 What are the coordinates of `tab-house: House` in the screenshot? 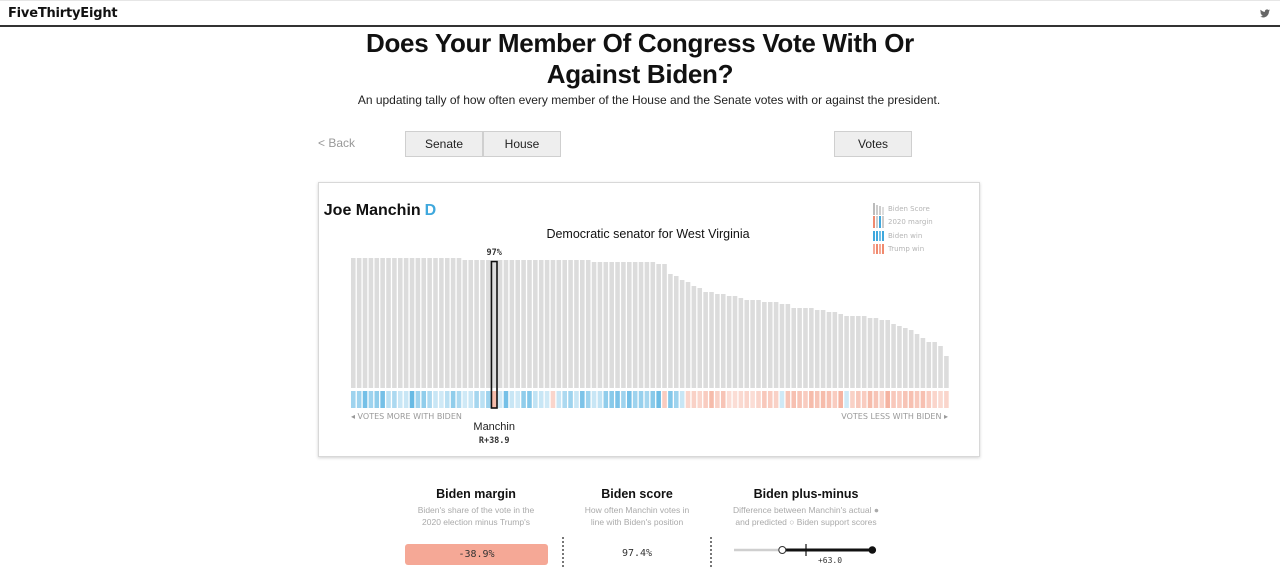 It's located at (522, 144).